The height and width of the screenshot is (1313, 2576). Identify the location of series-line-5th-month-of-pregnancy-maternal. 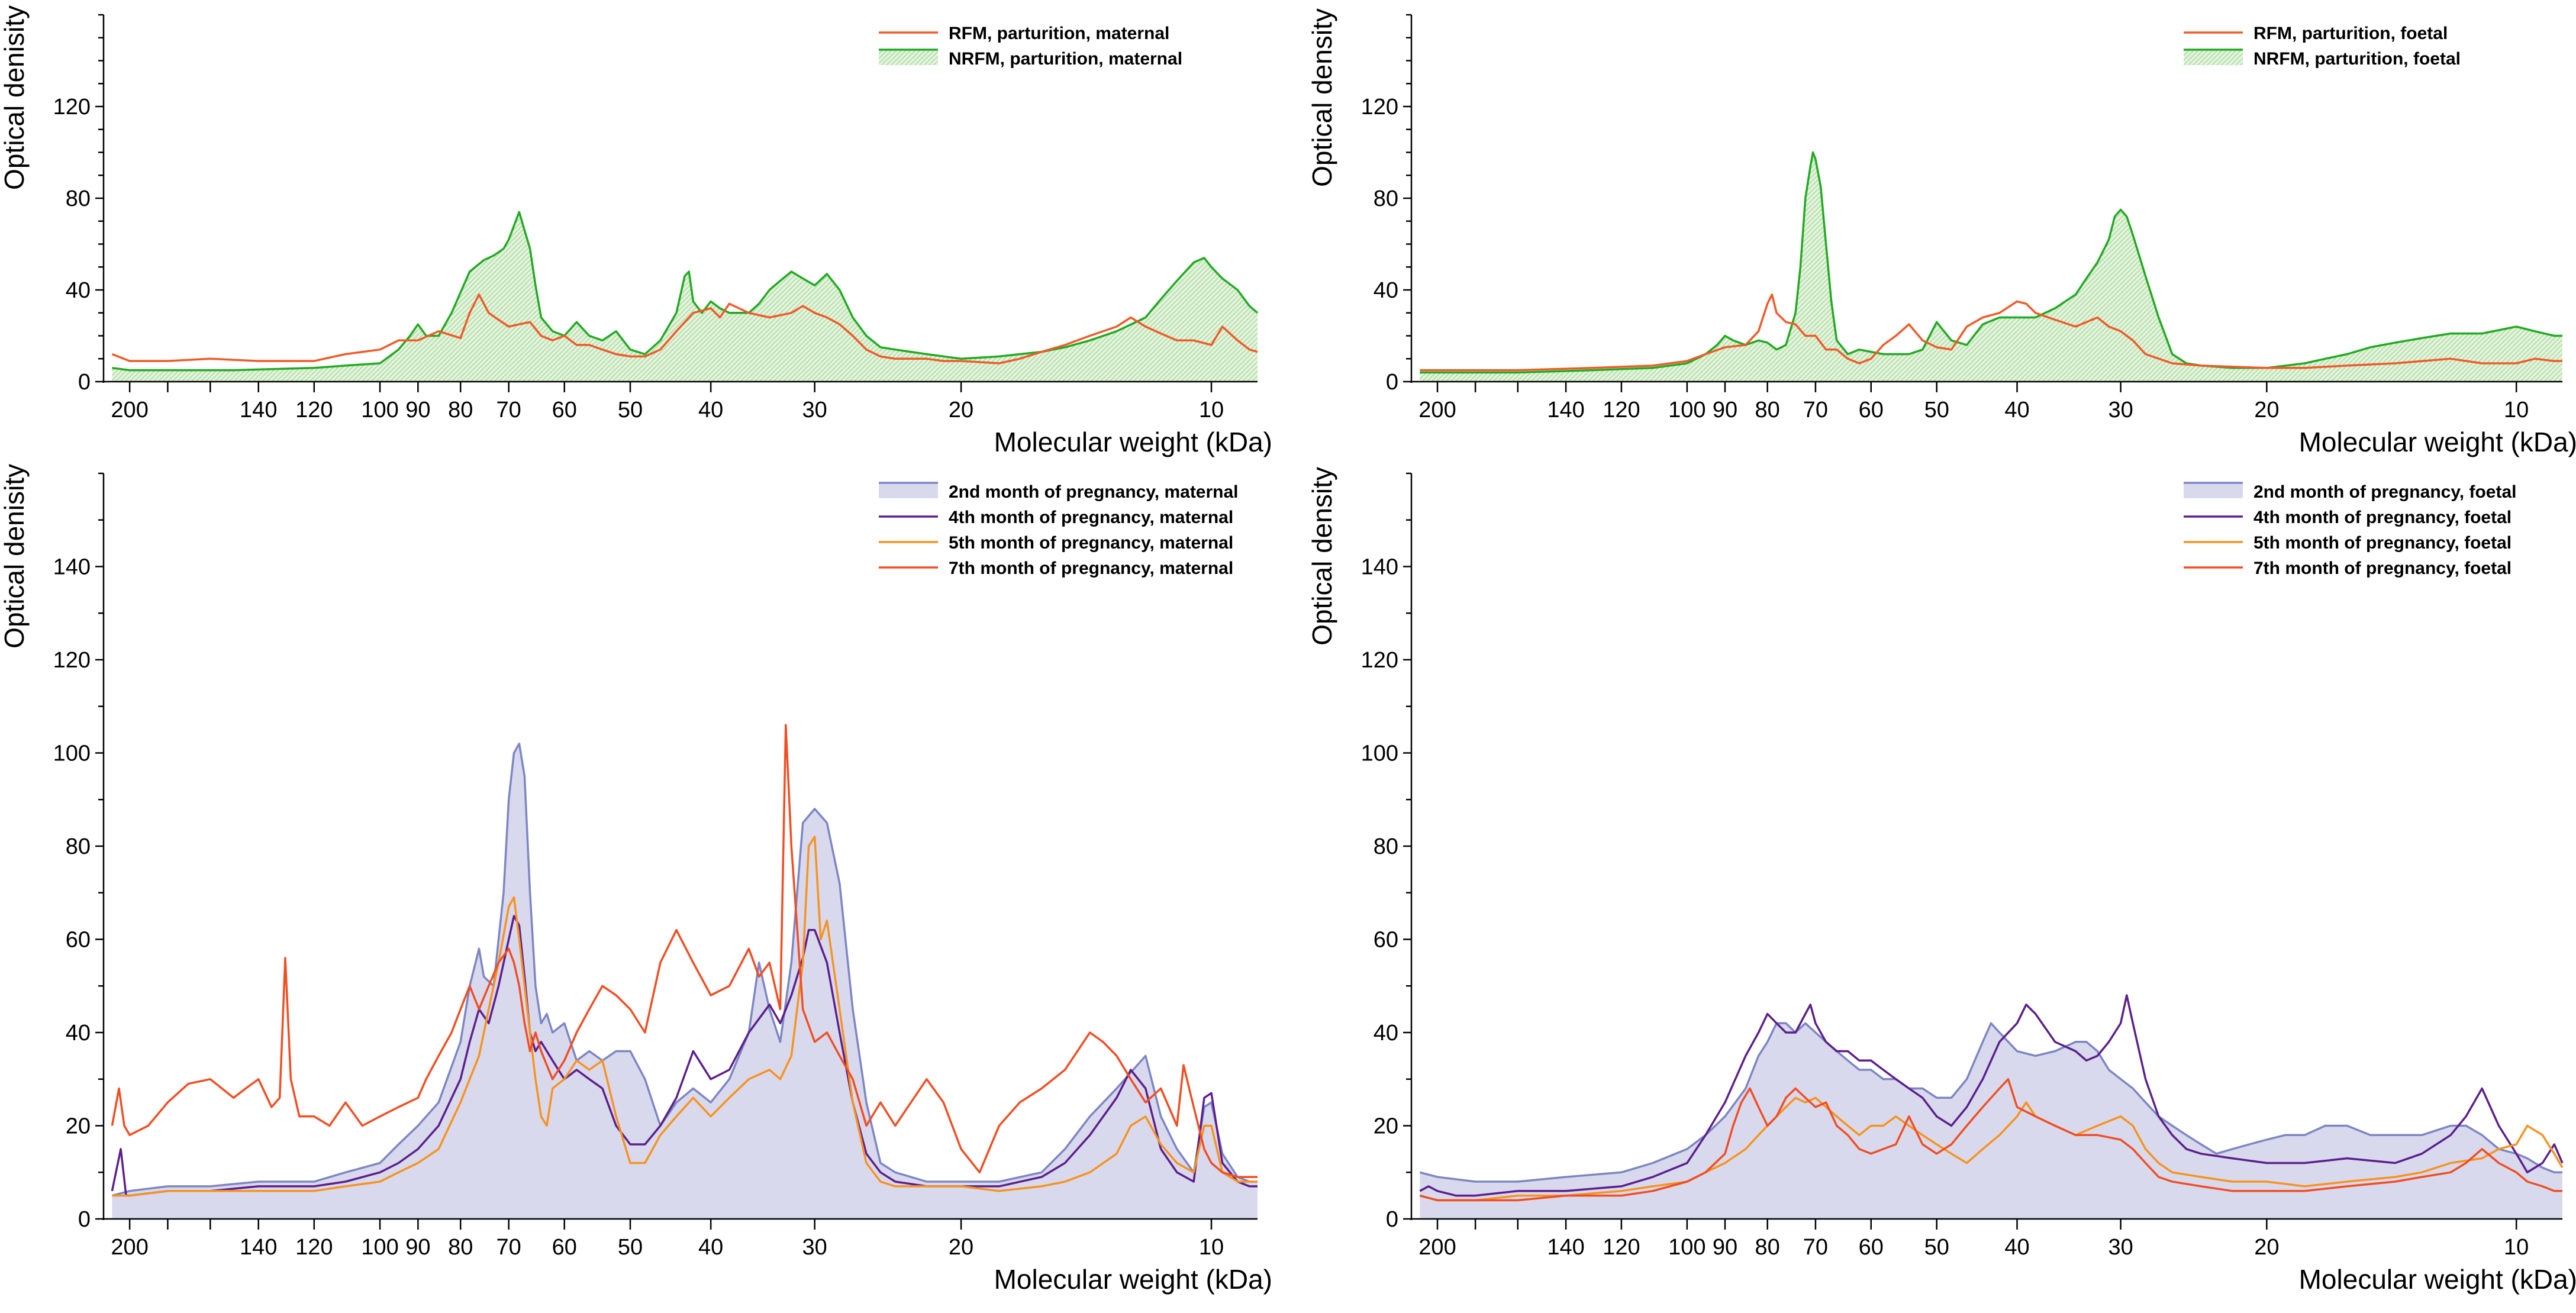
(685, 1016).